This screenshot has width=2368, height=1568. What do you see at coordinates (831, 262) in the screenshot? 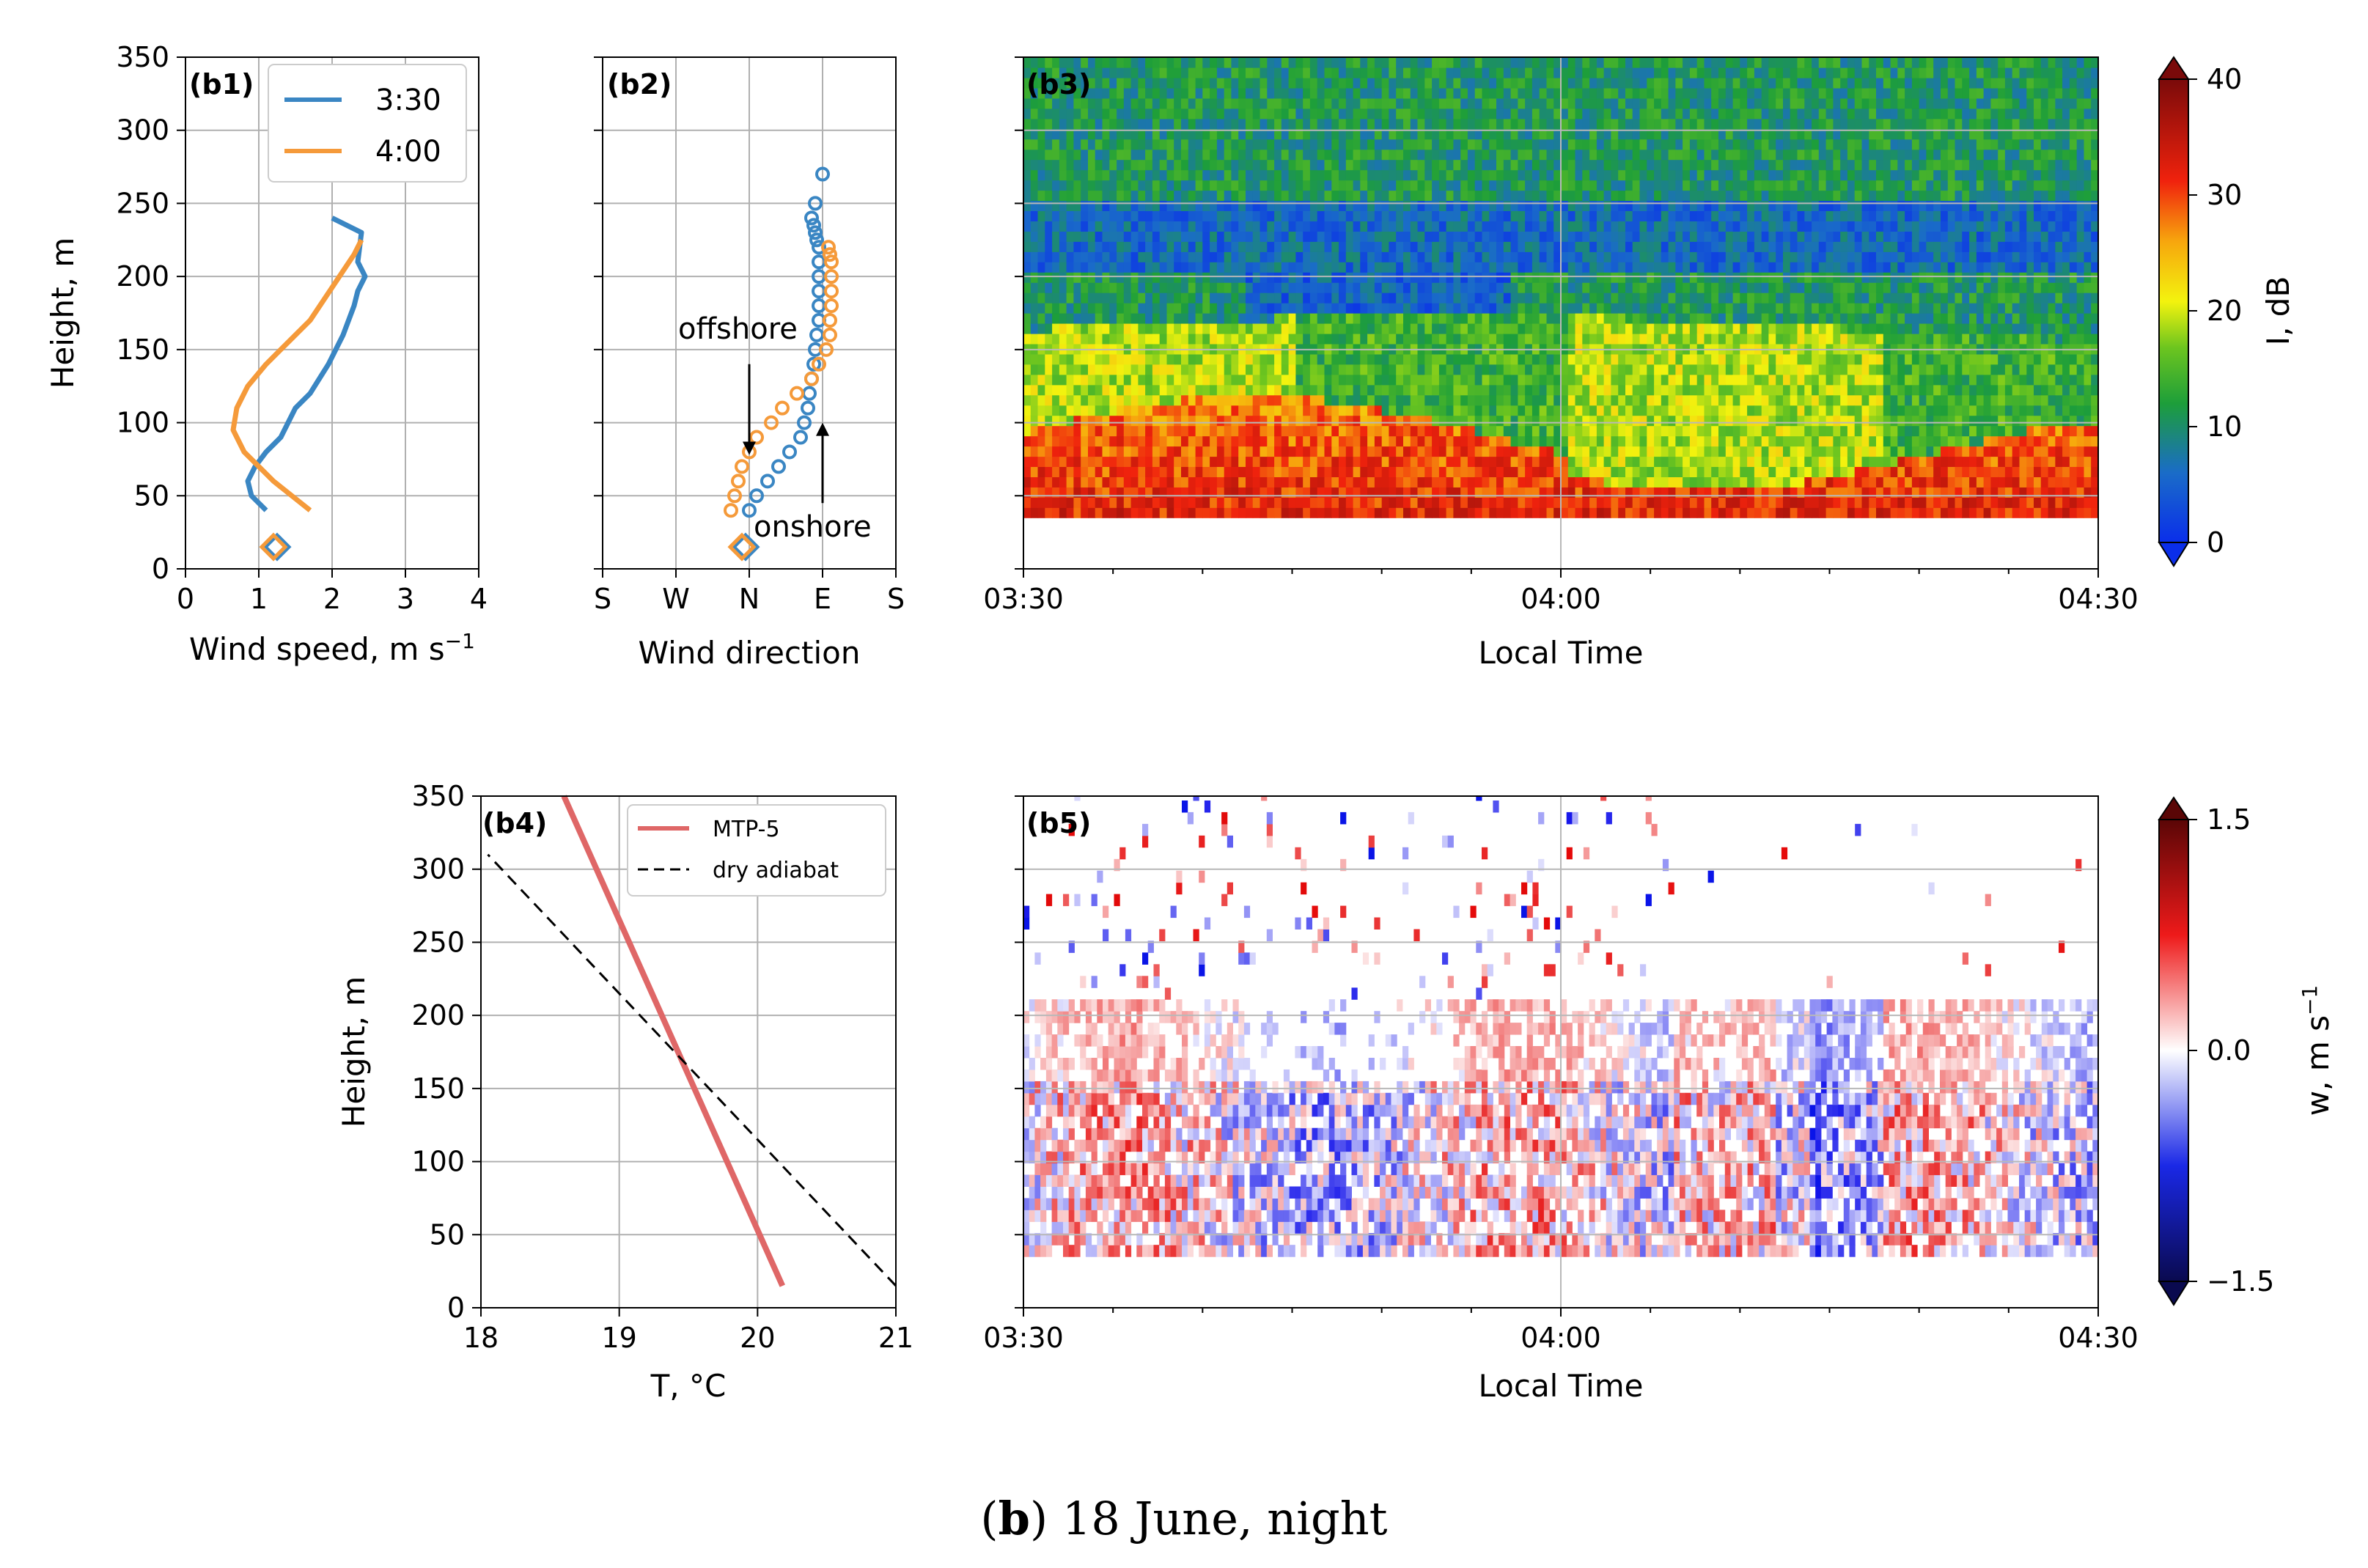
I see `b2-point` at bounding box center [831, 262].